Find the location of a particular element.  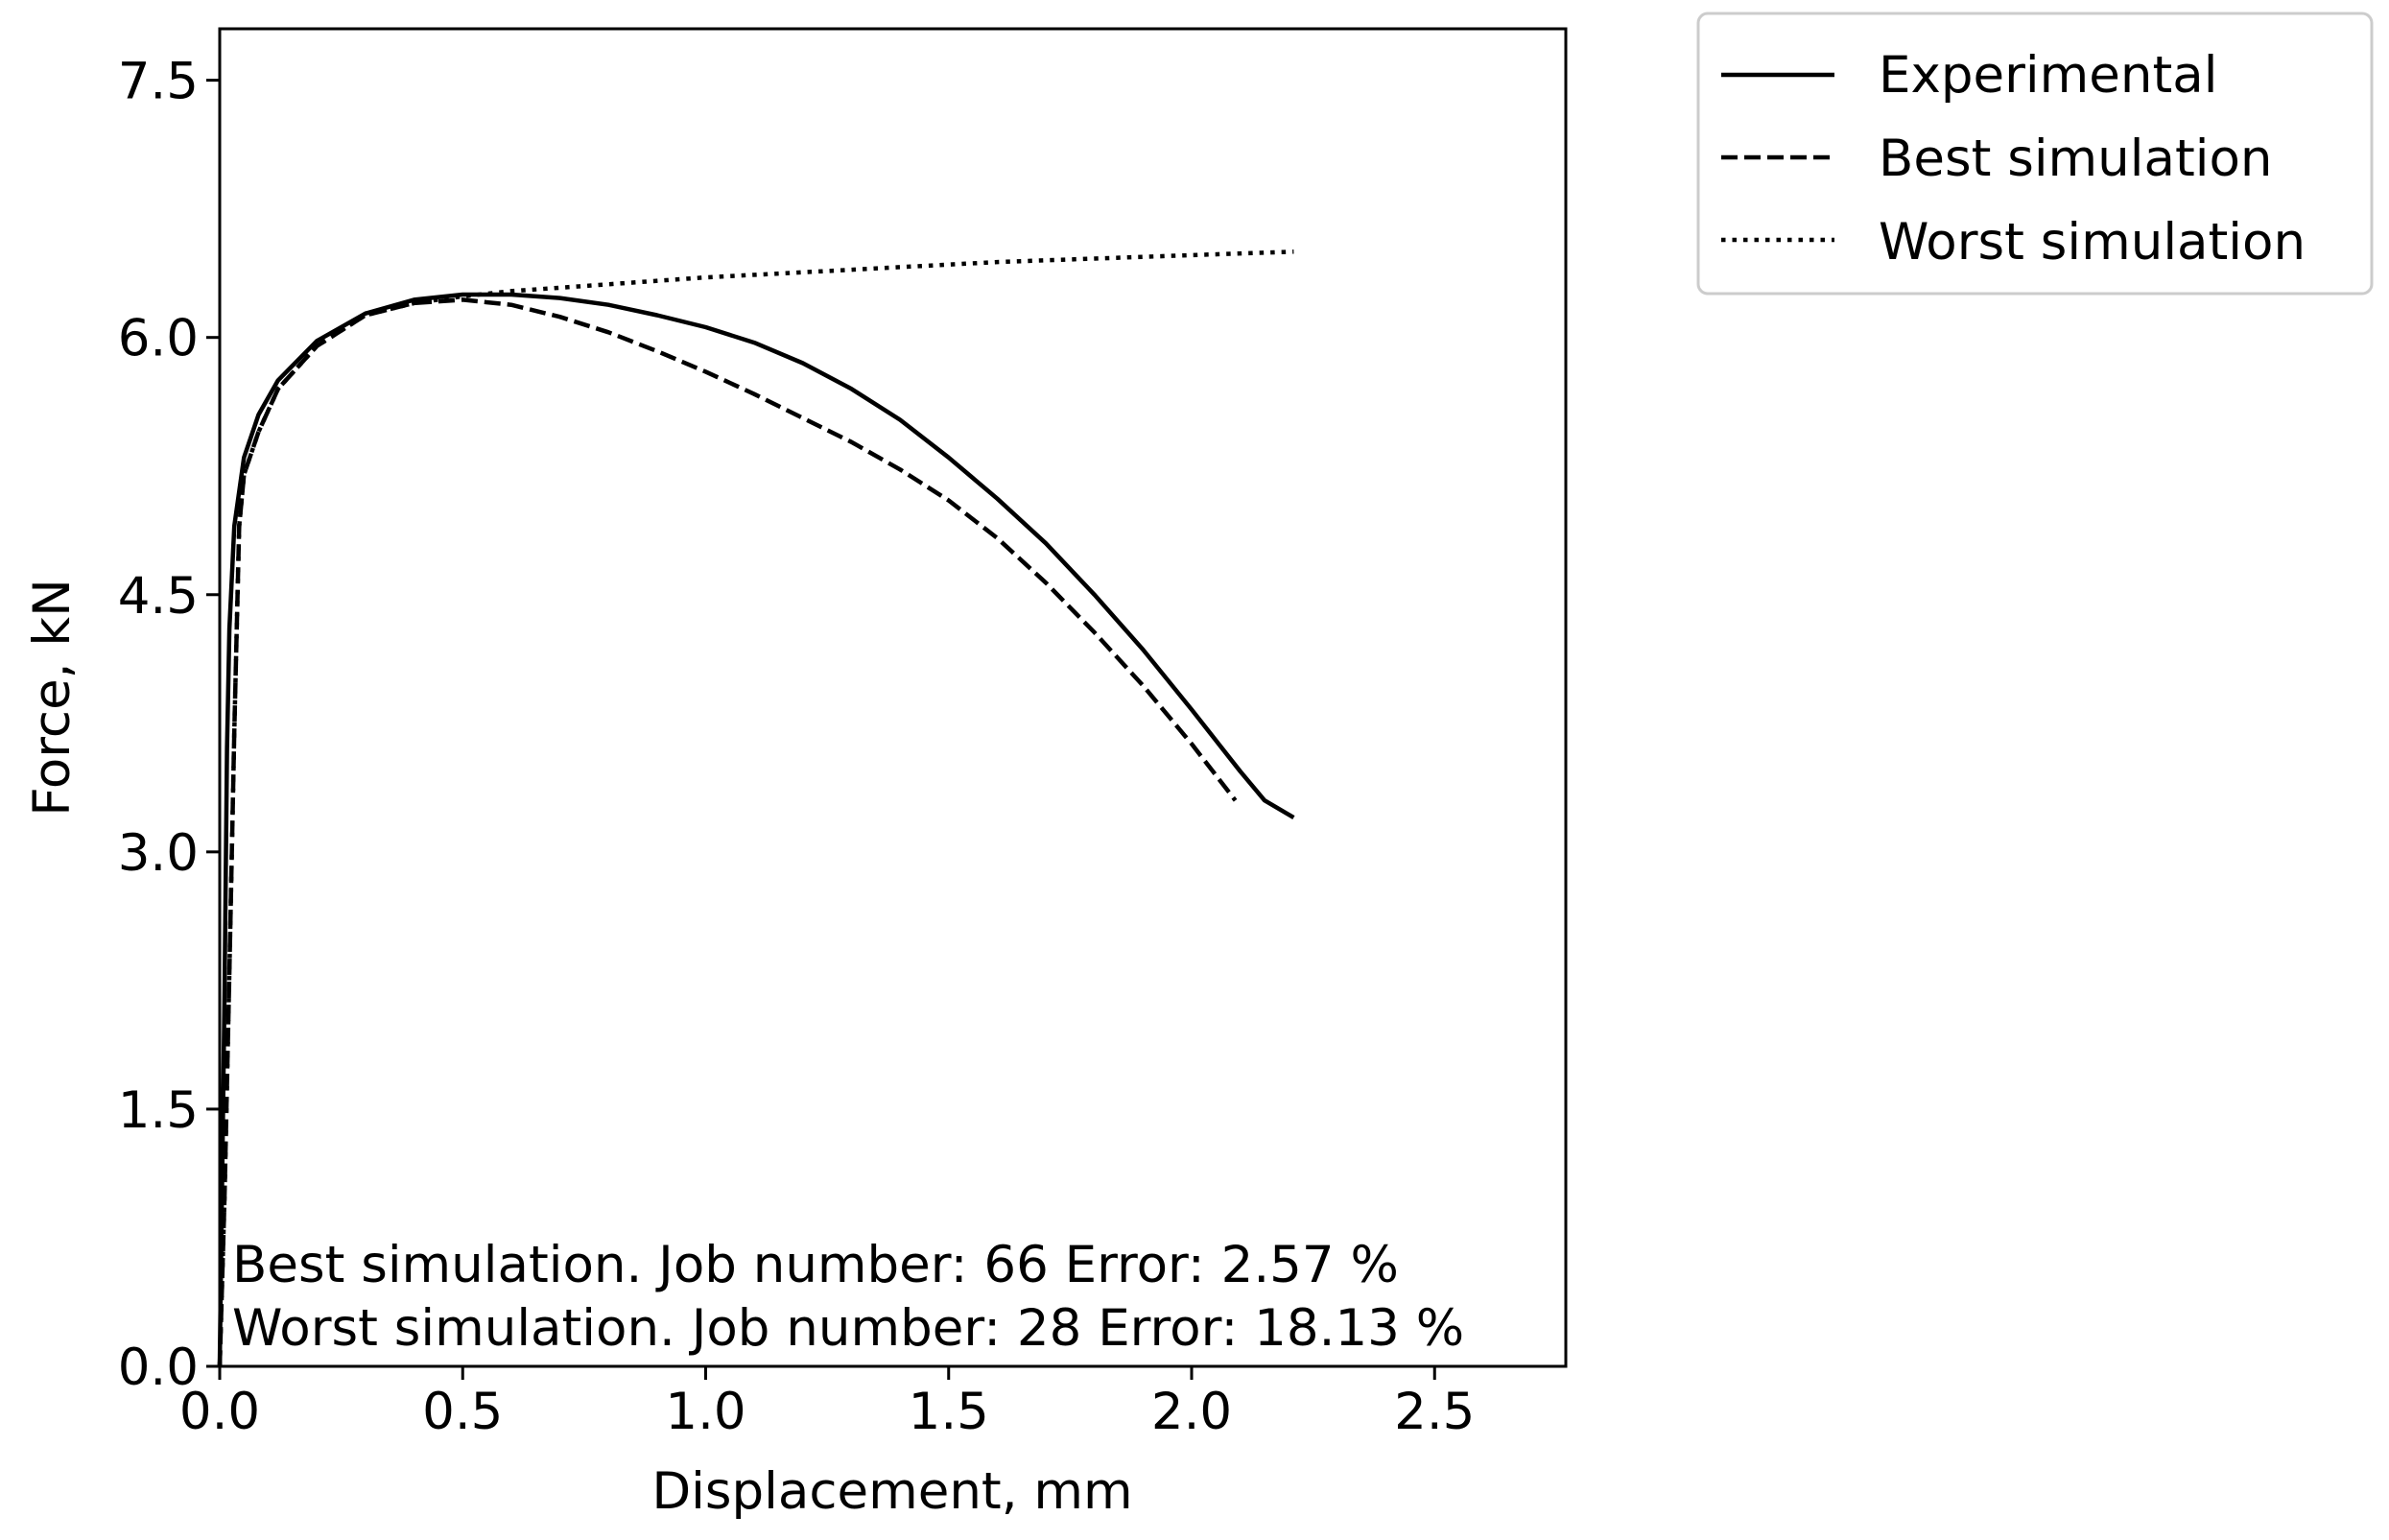

legend-label-best-simulation: Best simulation is located at coordinates (2076, 159).